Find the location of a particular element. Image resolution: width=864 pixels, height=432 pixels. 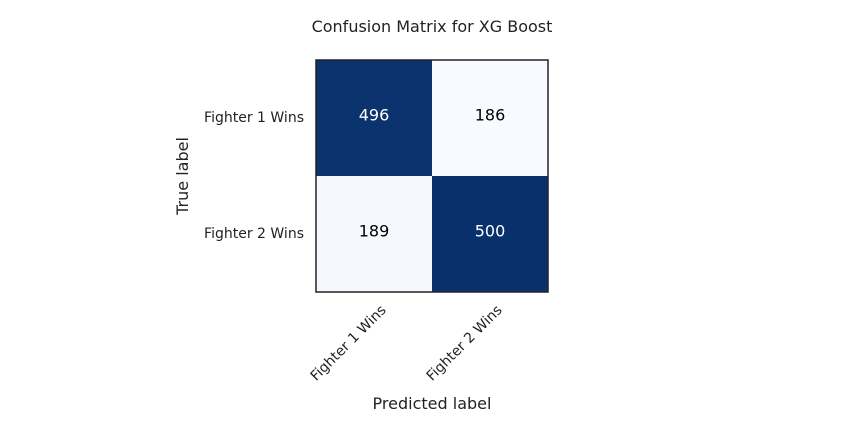

cell-value-label-0-1: 186 is located at coordinates (490, 115).